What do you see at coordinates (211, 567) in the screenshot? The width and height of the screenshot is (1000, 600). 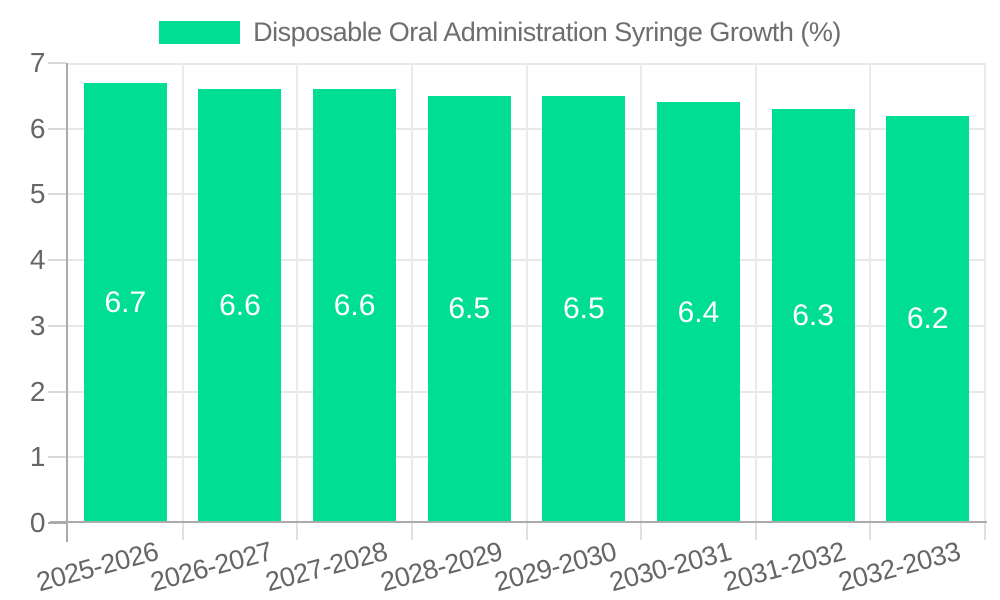 I see `x-axis-category-label: 2026-2027` at bounding box center [211, 567].